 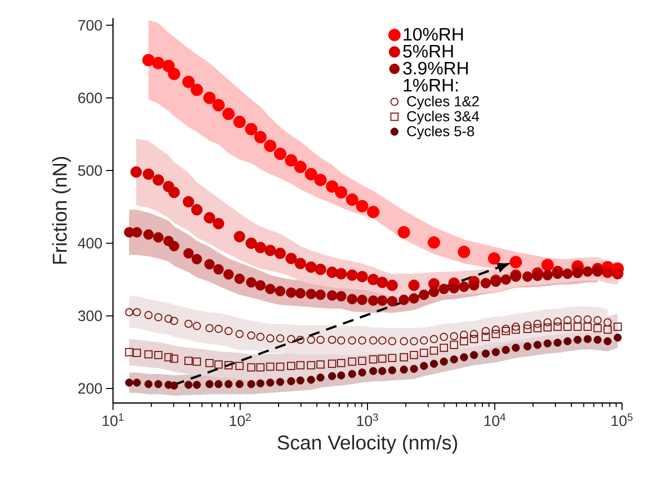 I want to click on legend-label: 5%RH, so click(x=428, y=51).